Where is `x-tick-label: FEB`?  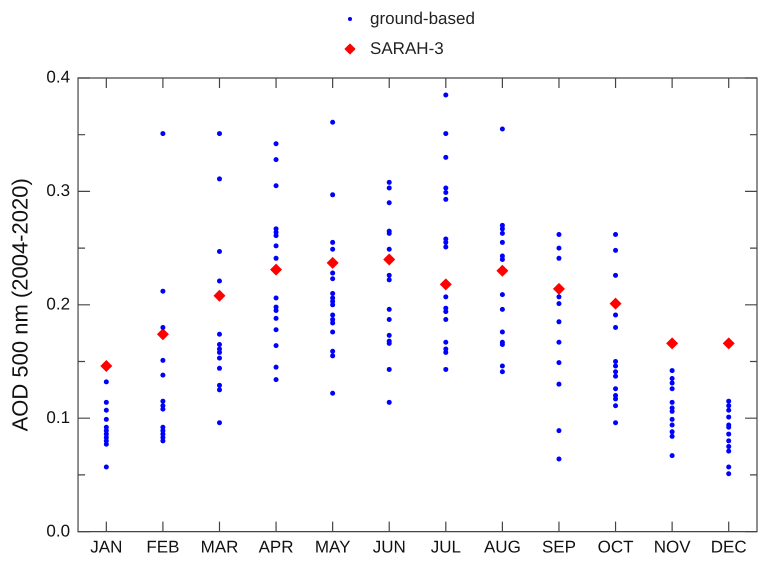 x-tick-label: FEB is located at coordinates (163, 546).